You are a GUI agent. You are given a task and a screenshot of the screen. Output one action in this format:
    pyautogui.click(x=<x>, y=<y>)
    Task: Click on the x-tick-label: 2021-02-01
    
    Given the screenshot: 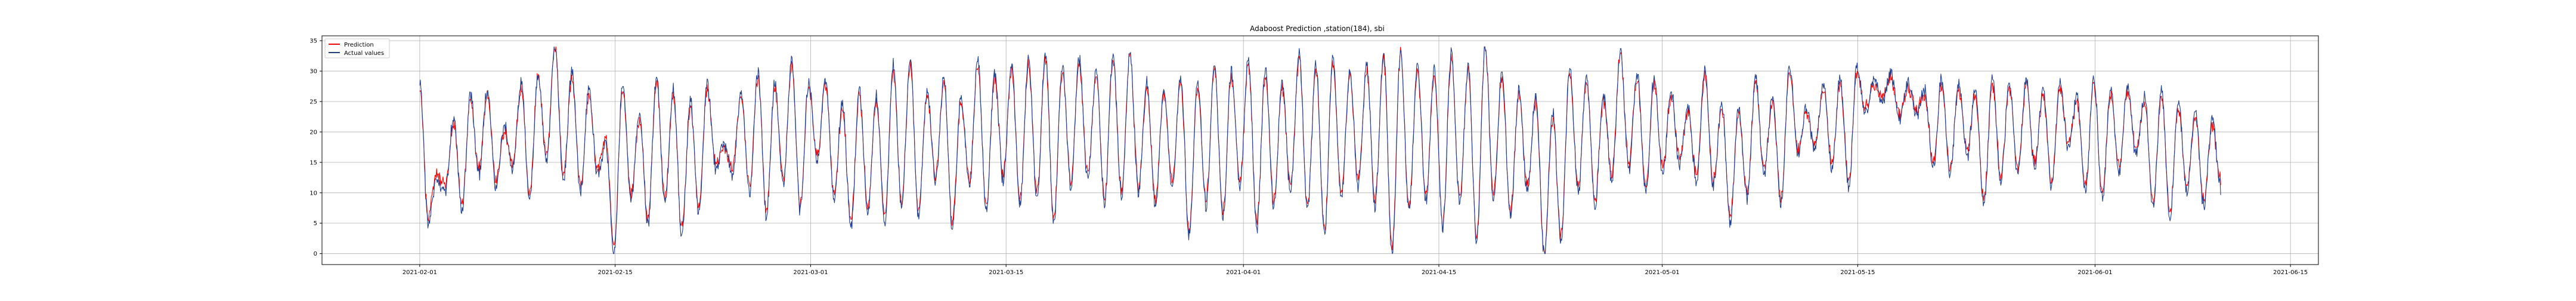 What is the action you would take?
    pyautogui.click(x=420, y=272)
    